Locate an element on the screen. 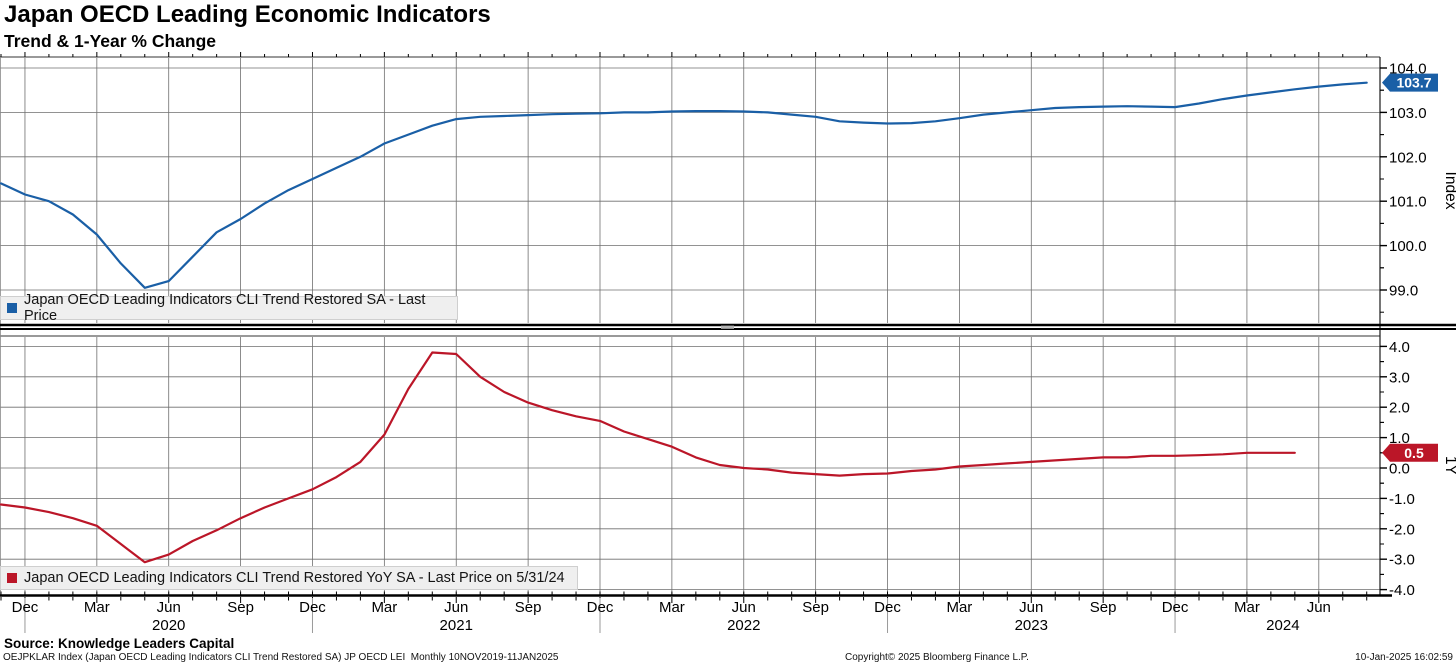  page-title: Japan OECD Leading Economic Indicators is located at coordinates (247, 14).